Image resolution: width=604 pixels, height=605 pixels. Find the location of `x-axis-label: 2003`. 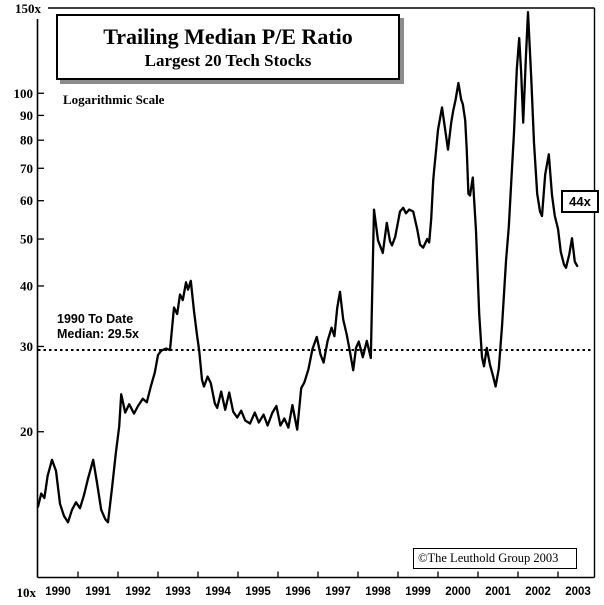

x-axis-label: 2003 is located at coordinates (578, 592).